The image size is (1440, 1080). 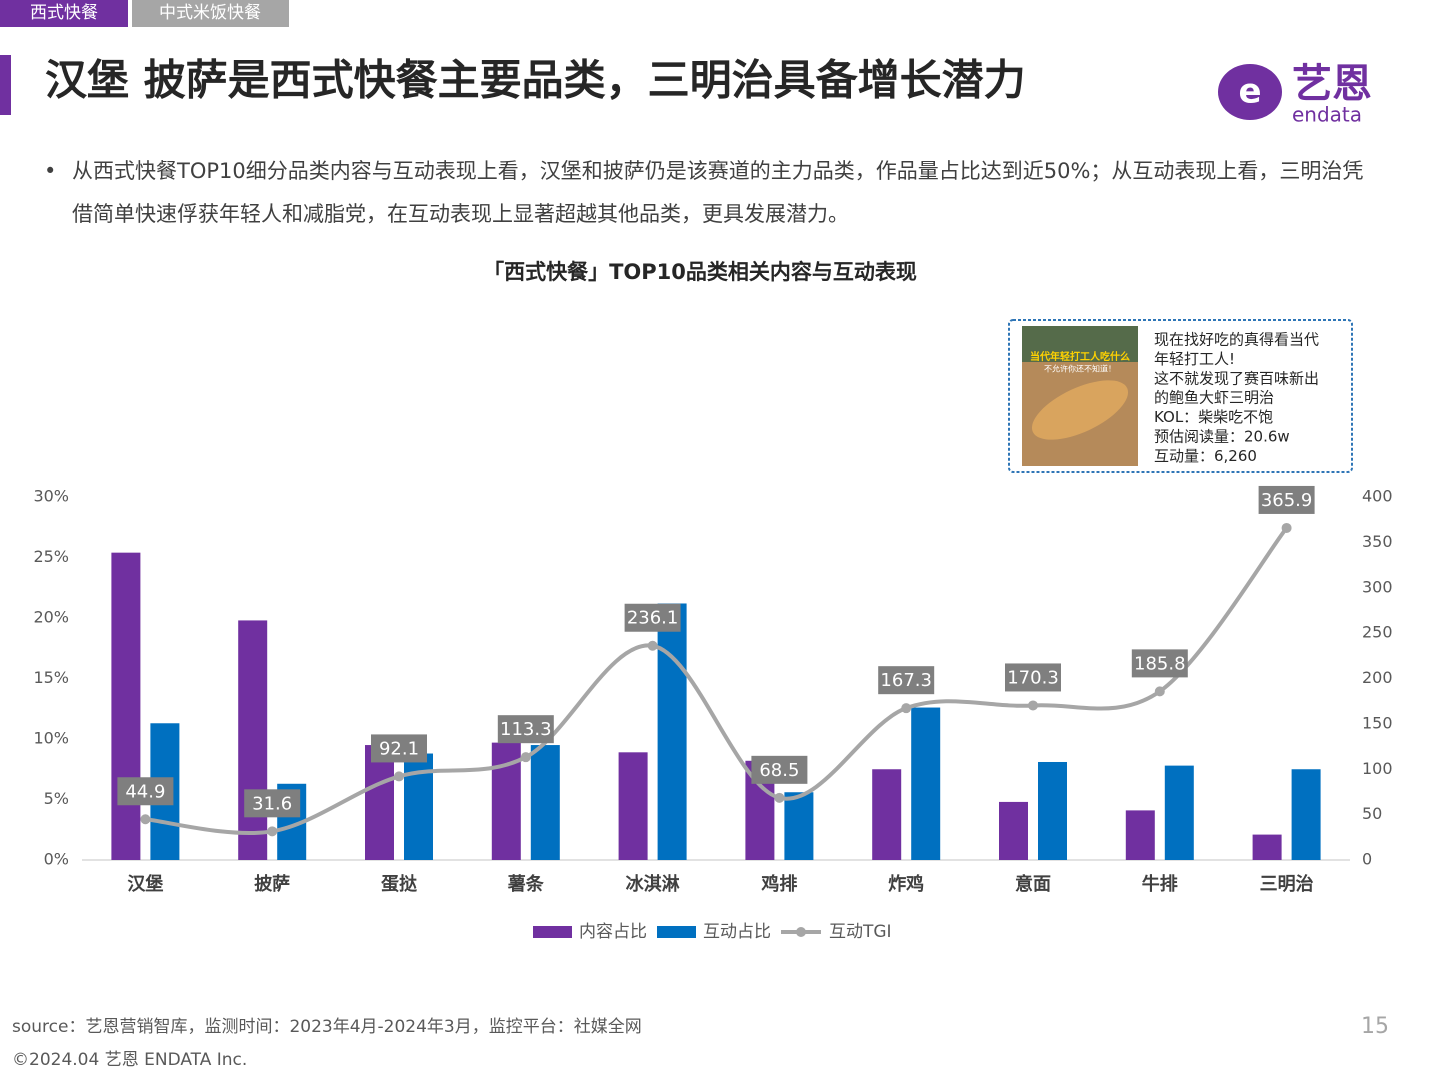 I want to click on tab, so click(x=210, y=13).